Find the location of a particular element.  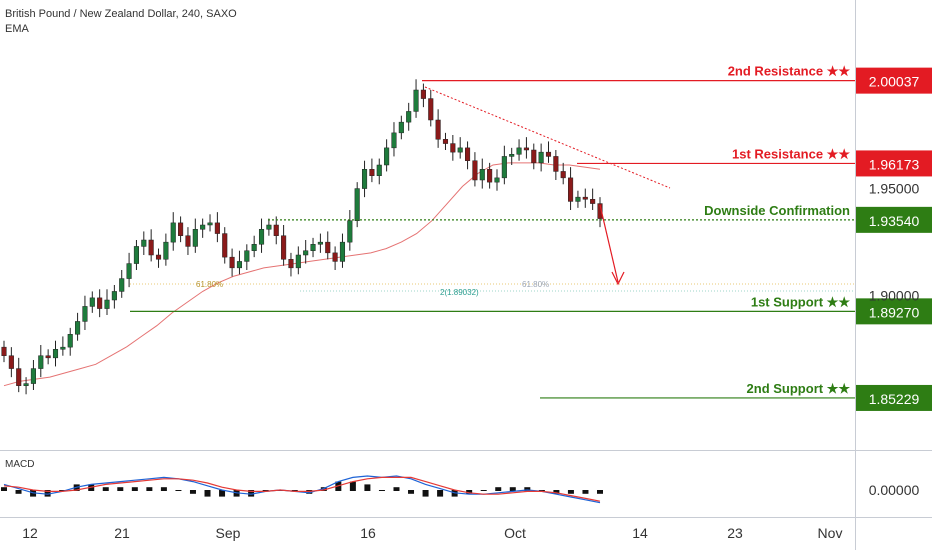

macd-pane is located at coordinates (302, 489).